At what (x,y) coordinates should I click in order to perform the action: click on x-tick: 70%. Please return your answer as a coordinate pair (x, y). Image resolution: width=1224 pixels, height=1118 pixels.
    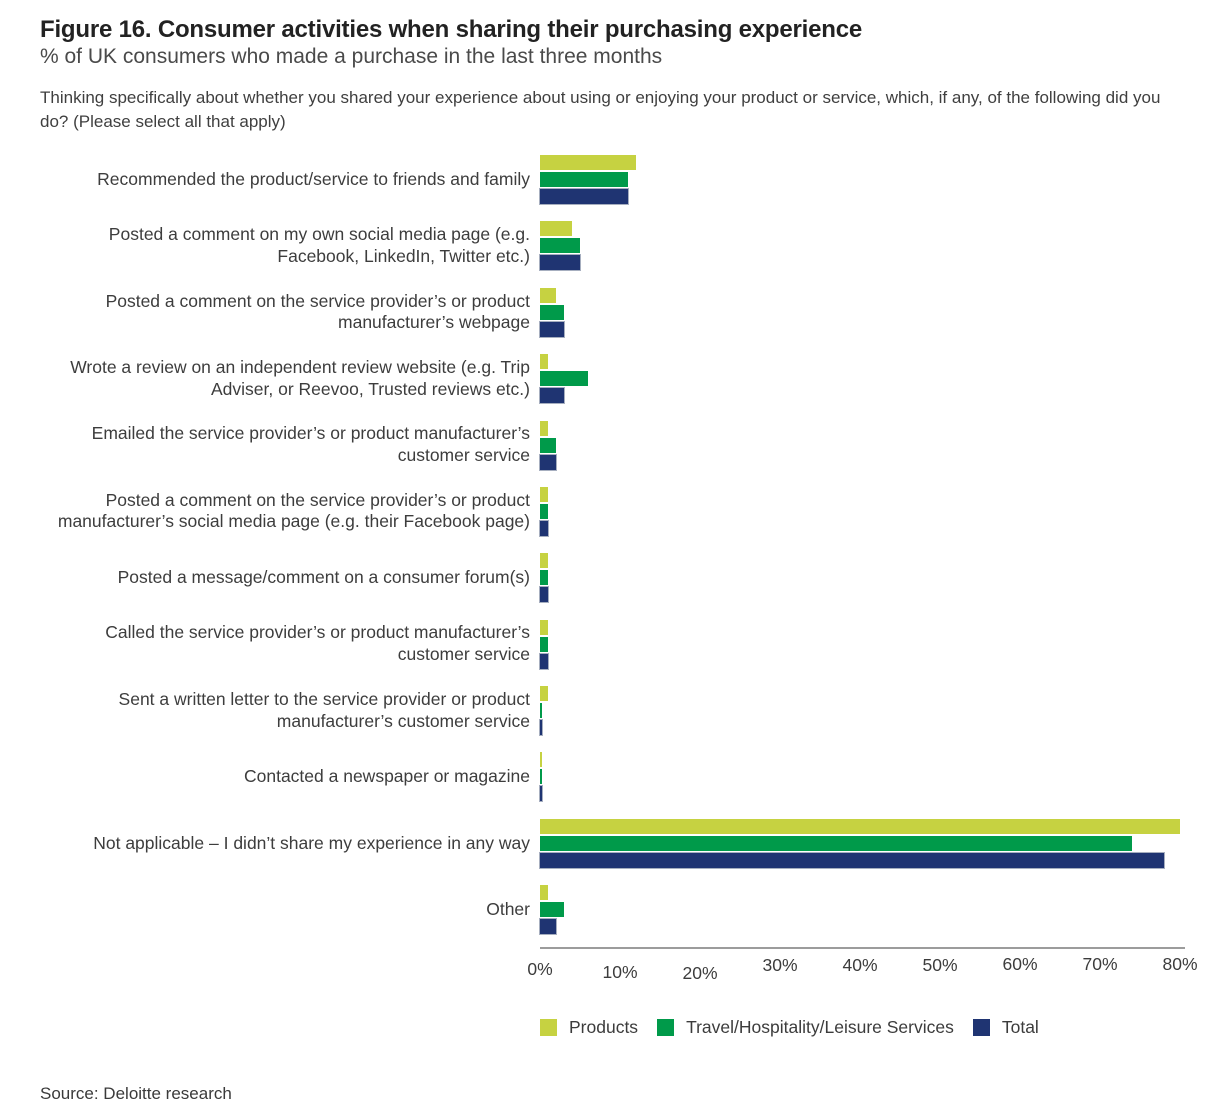
    Looking at the image, I should click on (1100, 963).